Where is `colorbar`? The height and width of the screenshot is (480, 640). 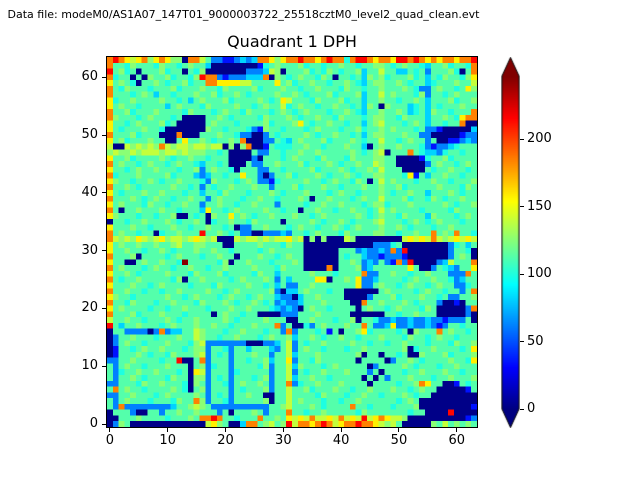 colorbar is located at coordinates (510, 242).